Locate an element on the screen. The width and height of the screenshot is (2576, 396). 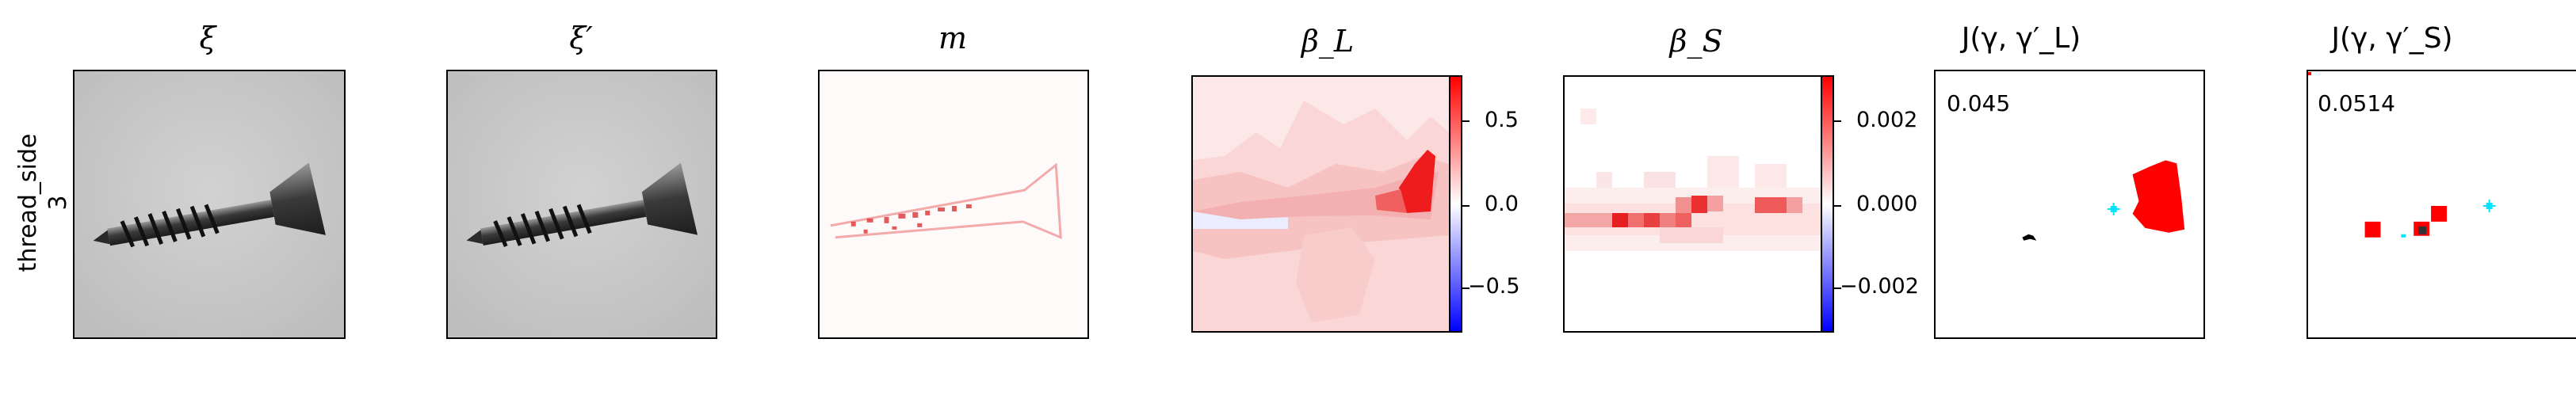
image-xi-prime is located at coordinates (581, 204).